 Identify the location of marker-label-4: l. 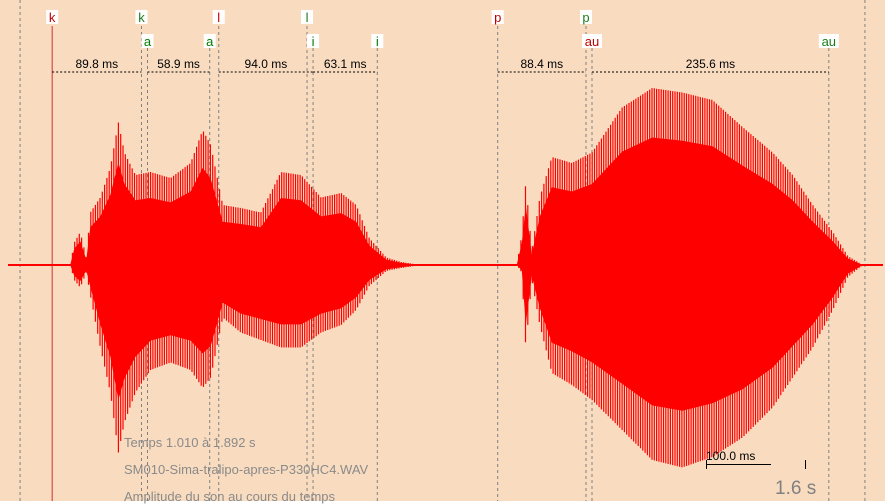
(218, 17).